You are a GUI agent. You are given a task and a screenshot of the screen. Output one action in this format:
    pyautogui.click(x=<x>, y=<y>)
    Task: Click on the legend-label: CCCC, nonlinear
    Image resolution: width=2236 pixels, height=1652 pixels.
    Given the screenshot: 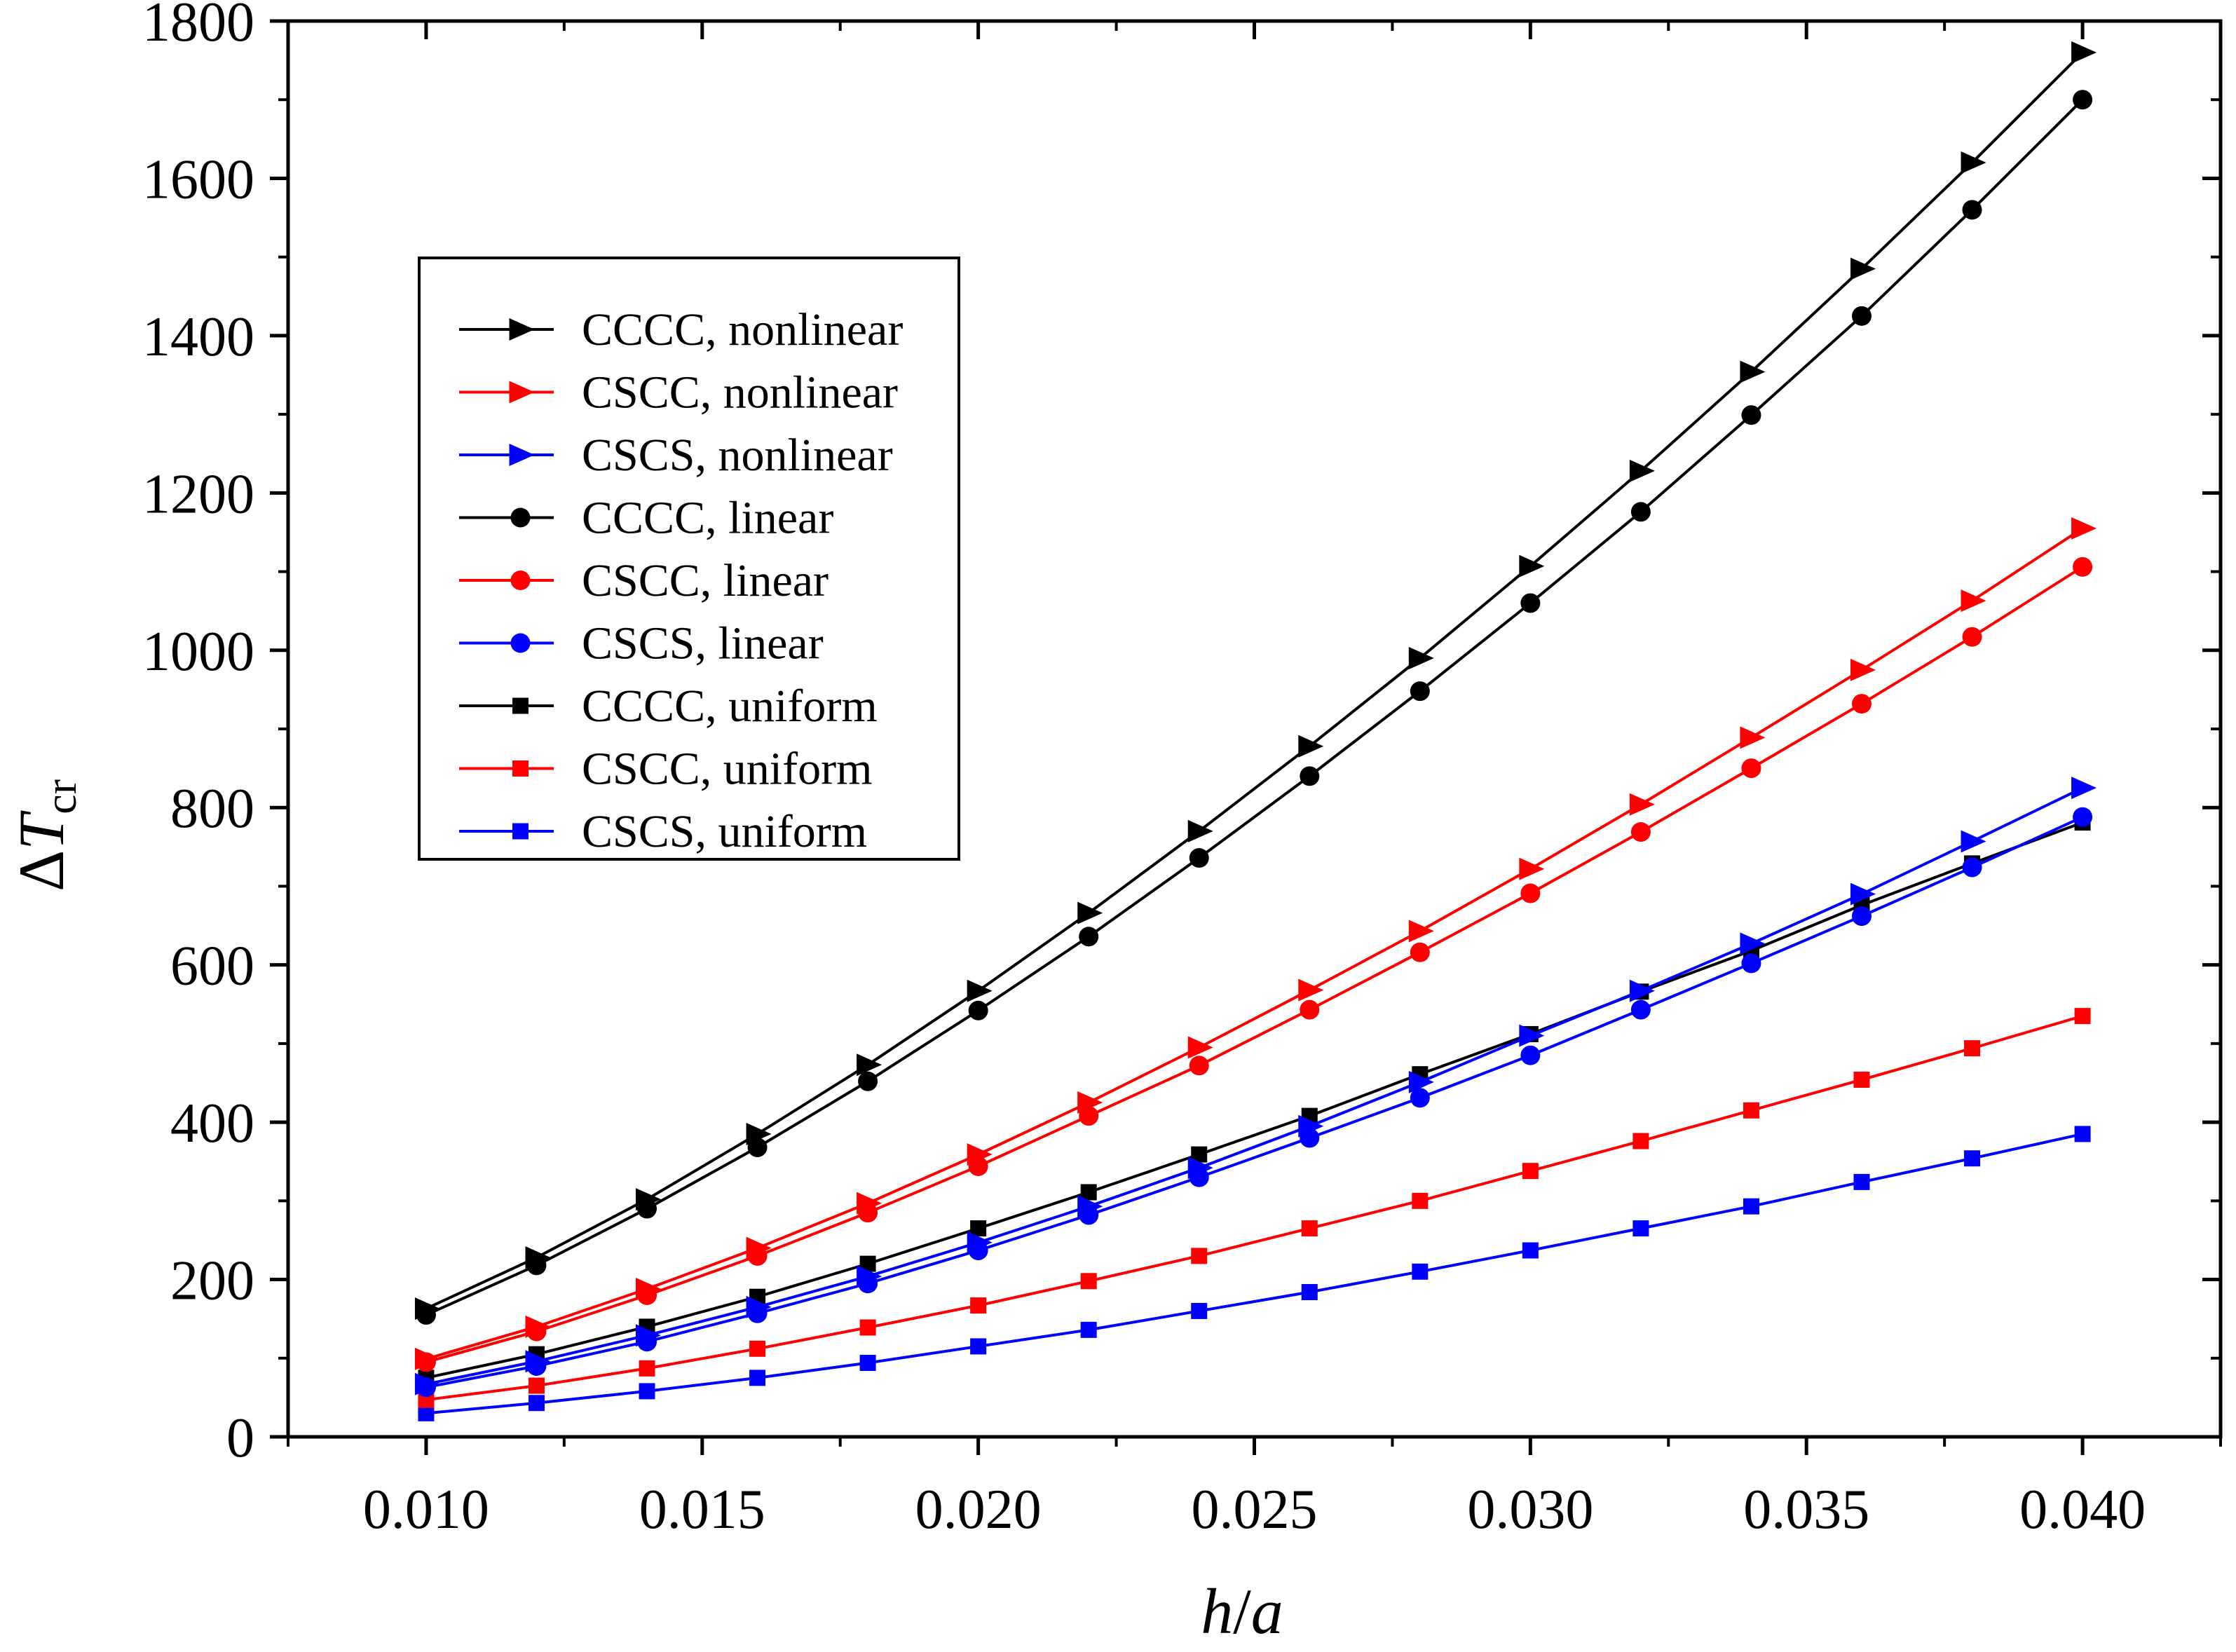 What is the action you would take?
    pyautogui.click(x=743, y=329)
    